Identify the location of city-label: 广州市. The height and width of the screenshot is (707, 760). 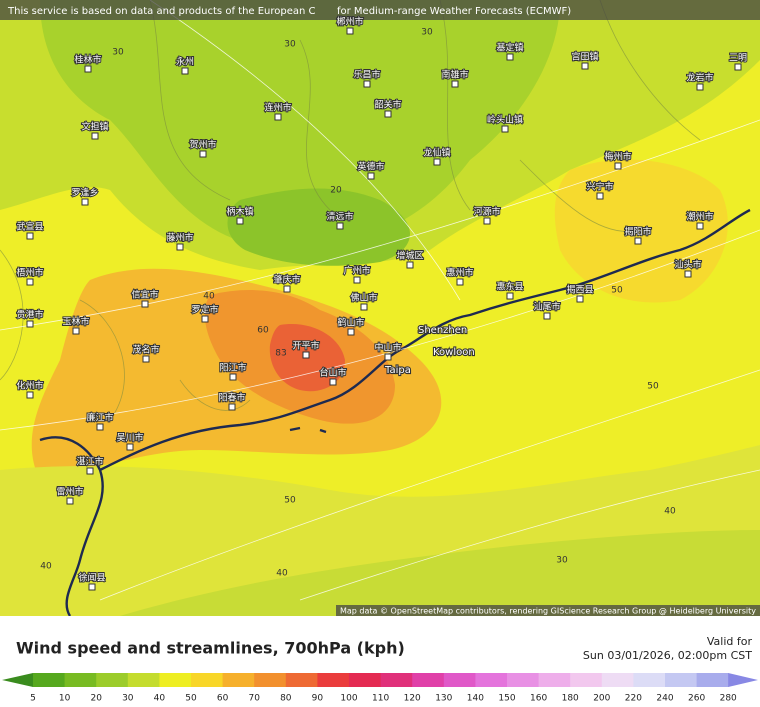
(356, 271).